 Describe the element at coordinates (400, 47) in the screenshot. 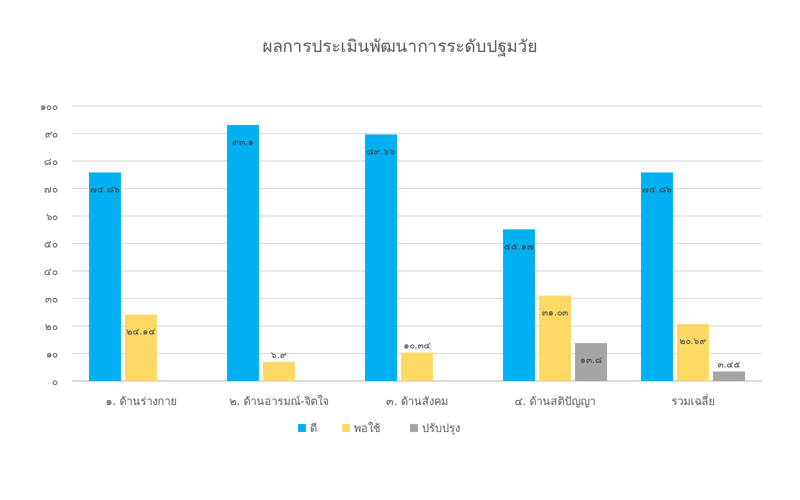

I see `chart-title: ผลการประเมินพัฒนาการระดับปฐมวัย` at that location.